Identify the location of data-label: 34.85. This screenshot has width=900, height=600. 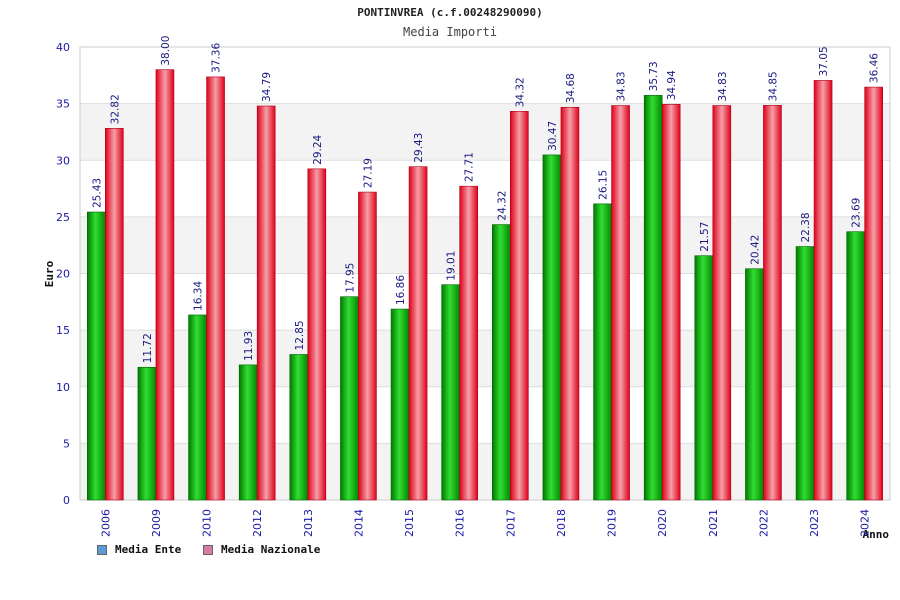
(773, 86).